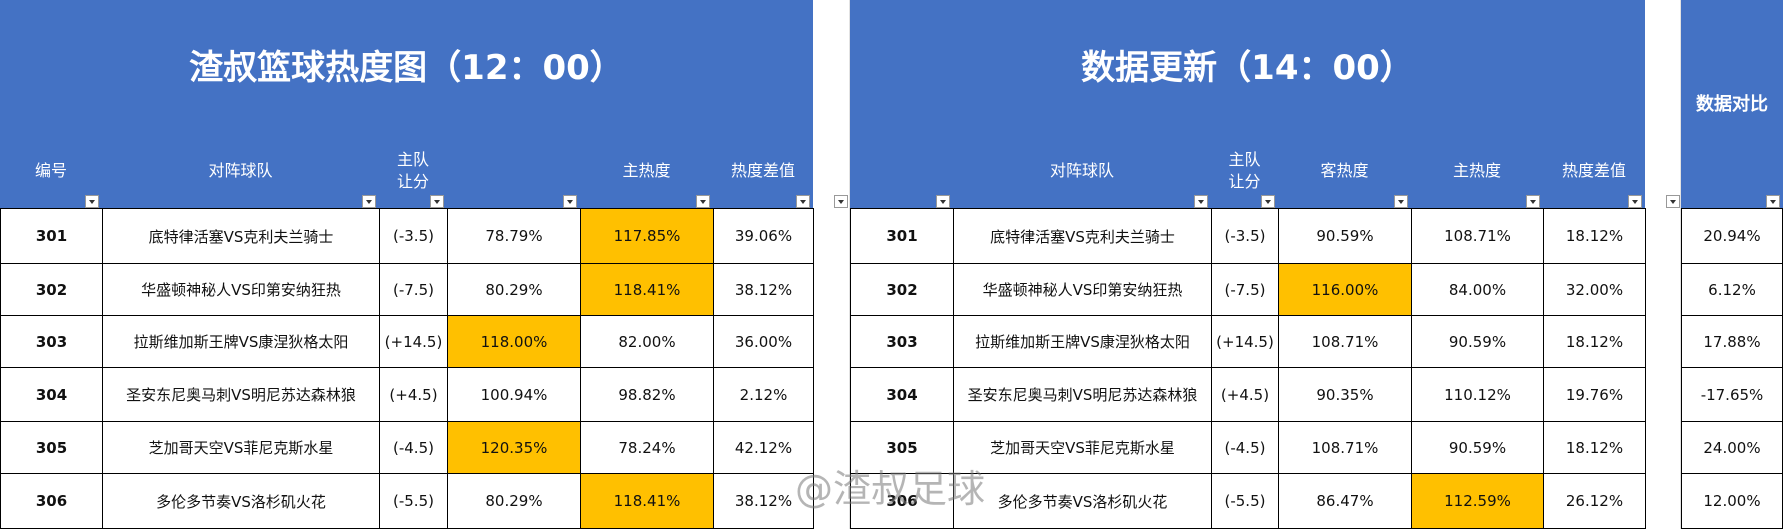 The height and width of the screenshot is (529, 1783). I want to click on data-cell: 117.85%, so click(647, 236).